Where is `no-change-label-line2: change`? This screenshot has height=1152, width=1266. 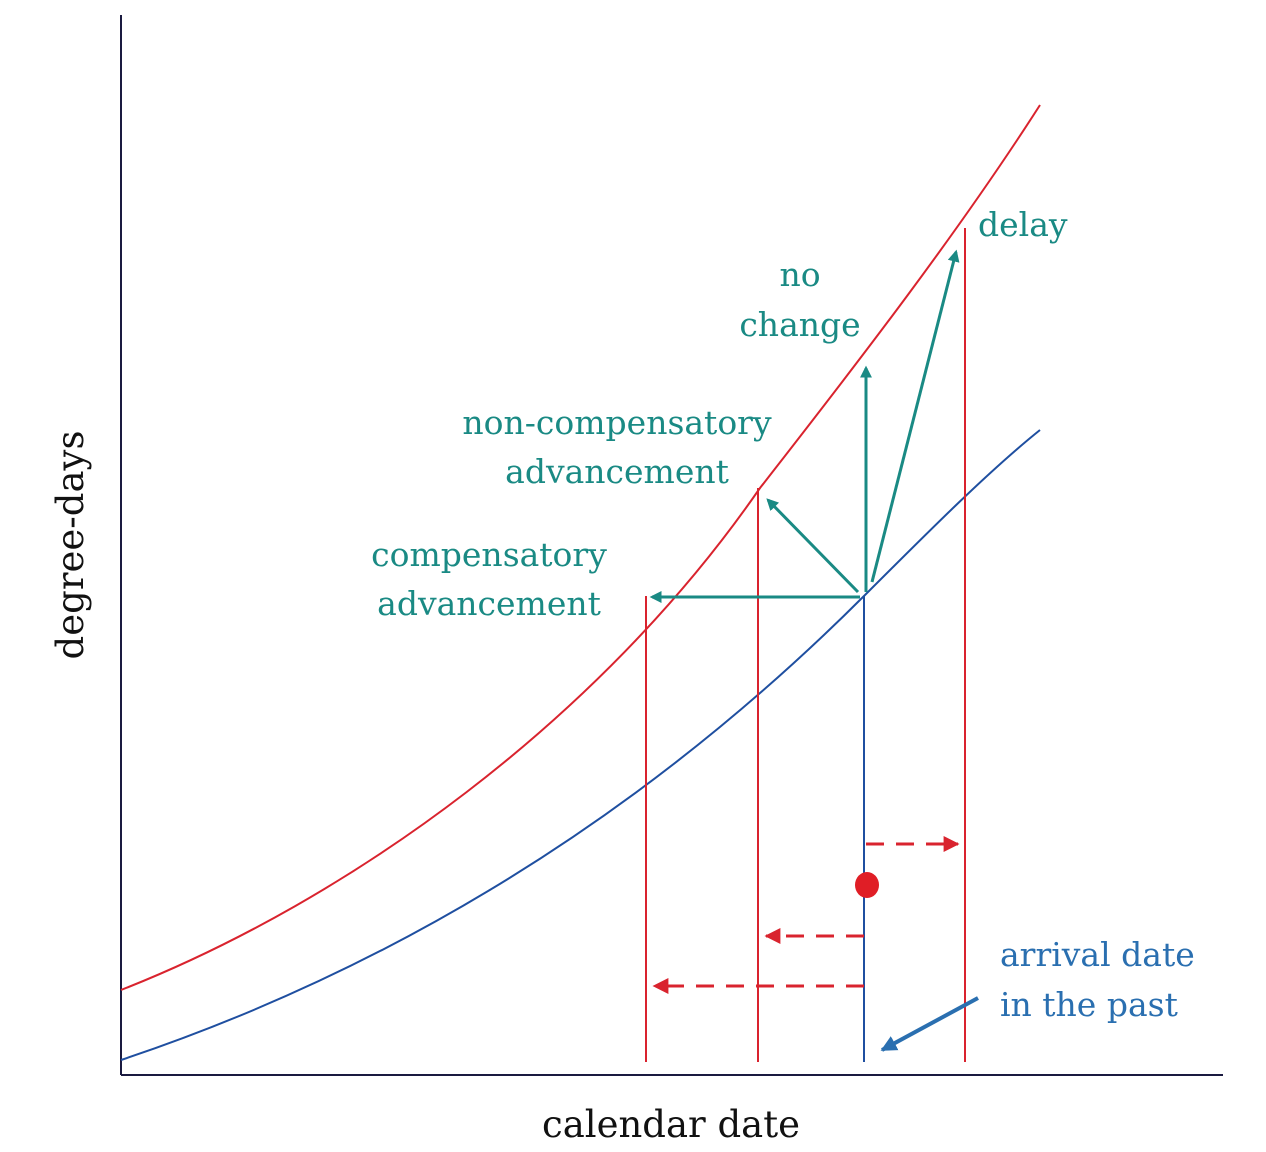 no-change-label-line2: change is located at coordinates (799, 324).